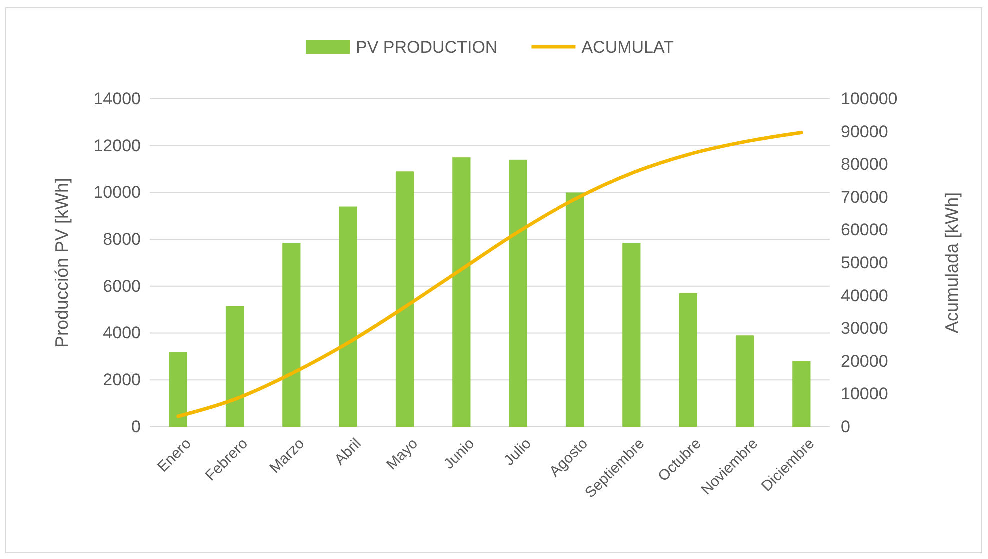  What do you see at coordinates (864, 230) in the screenshot?
I see `y2-tick-label: 60000` at bounding box center [864, 230].